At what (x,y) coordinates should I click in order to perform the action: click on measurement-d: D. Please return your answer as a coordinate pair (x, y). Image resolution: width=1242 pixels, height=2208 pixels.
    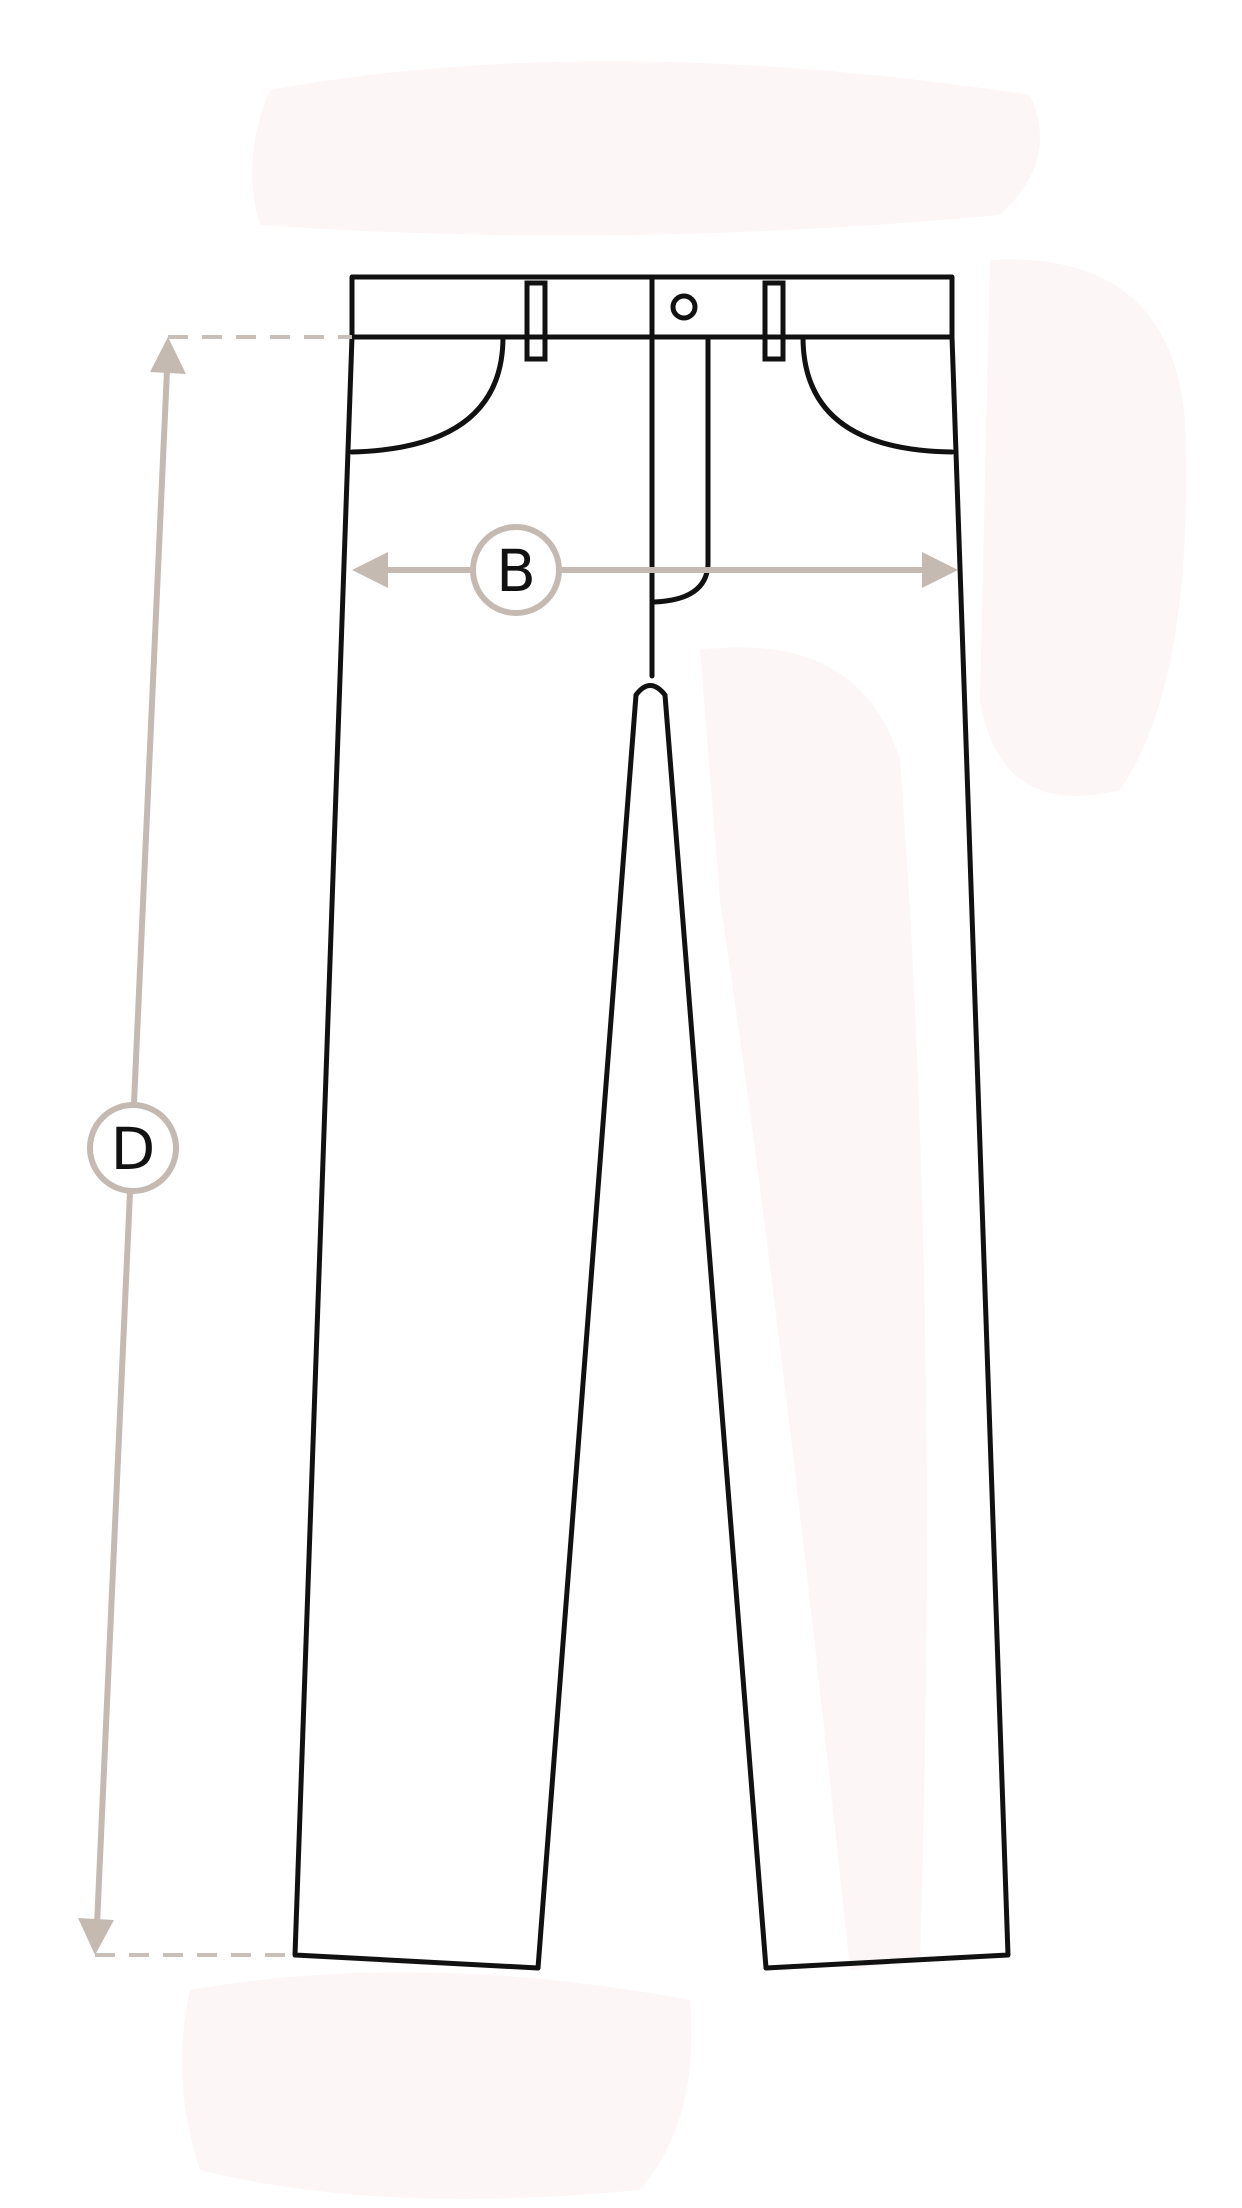
    Looking at the image, I should click on (132, 1146).